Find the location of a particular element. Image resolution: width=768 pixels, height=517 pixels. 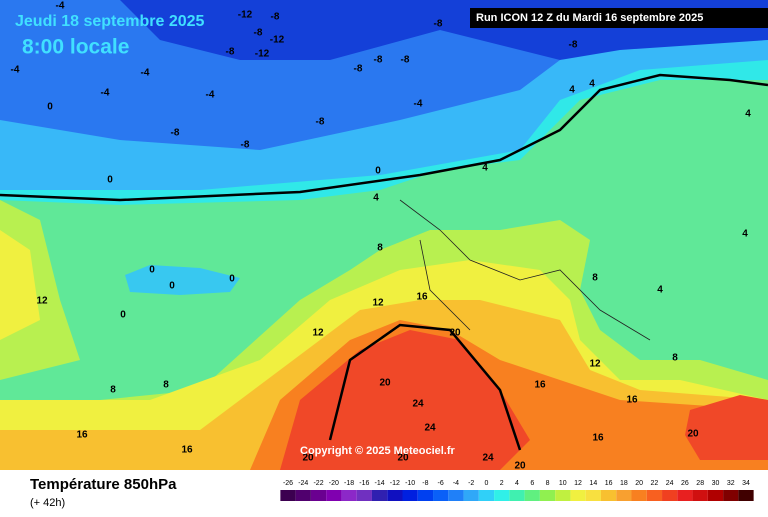

scale-label: 14 is located at coordinates (593, 483).